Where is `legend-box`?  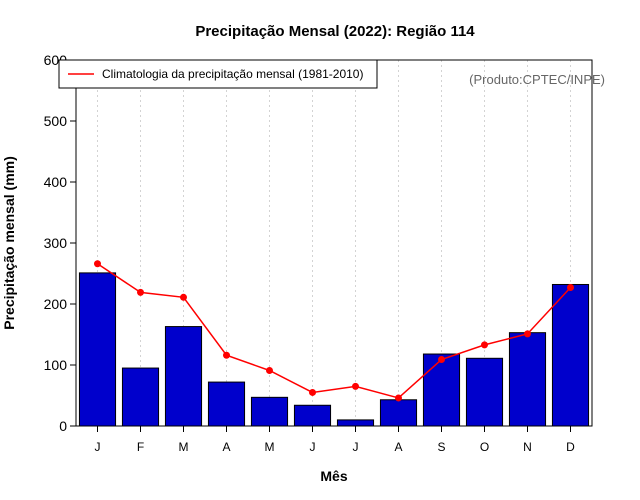 legend-box is located at coordinates (218, 74).